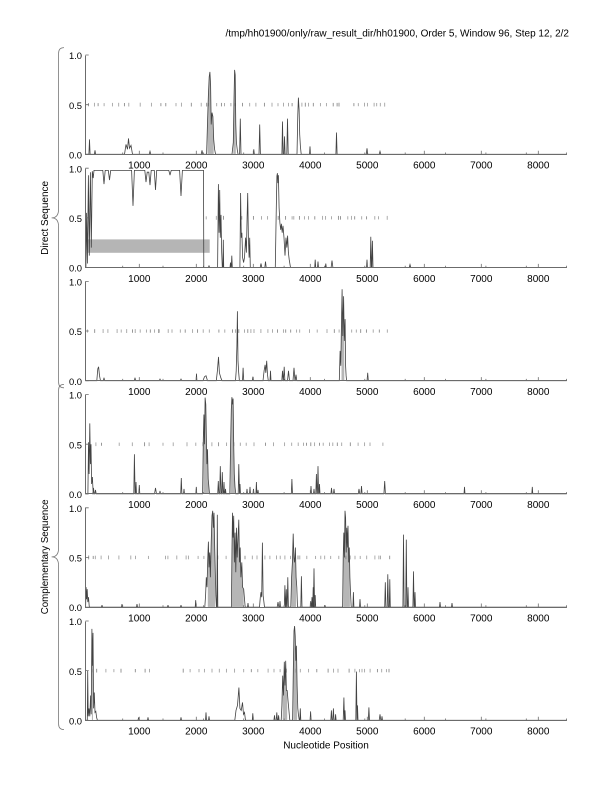 The width and height of the screenshot is (612, 792). I want to click on svg-text: Nucleotide Position, so click(326, 745).